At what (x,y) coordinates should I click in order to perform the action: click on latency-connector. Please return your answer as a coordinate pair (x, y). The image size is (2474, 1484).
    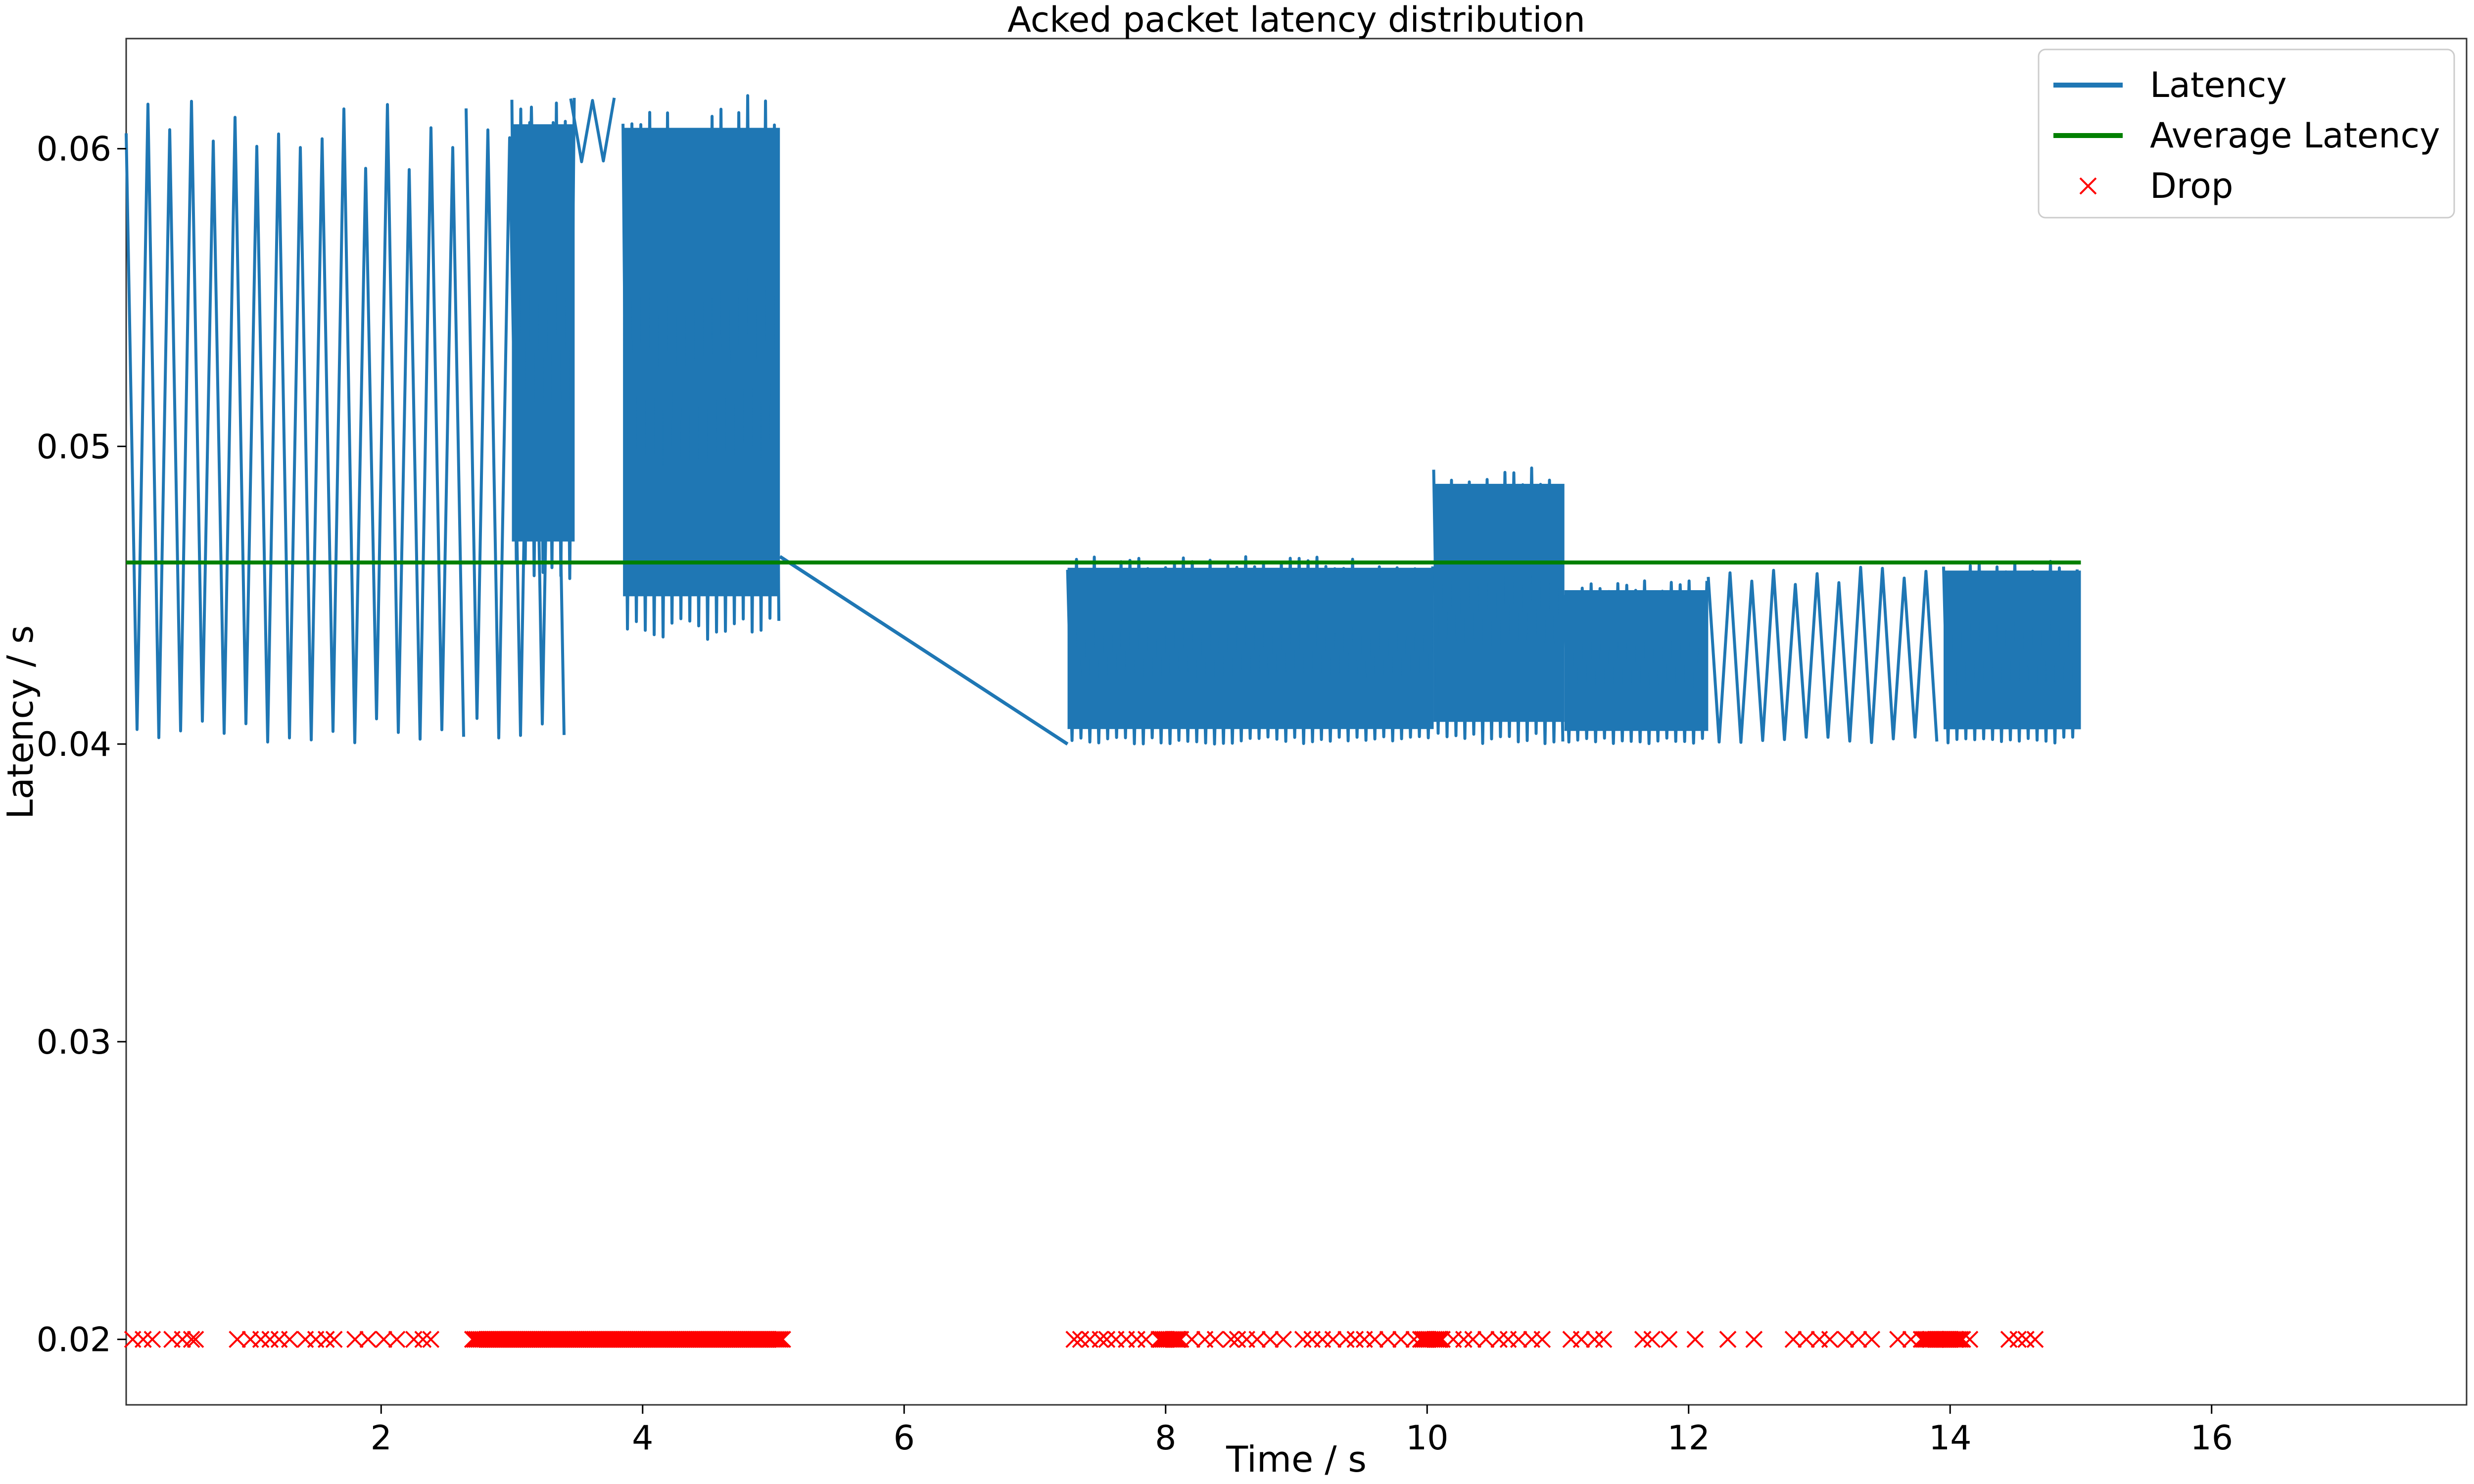
    Looking at the image, I should click on (924, 650).